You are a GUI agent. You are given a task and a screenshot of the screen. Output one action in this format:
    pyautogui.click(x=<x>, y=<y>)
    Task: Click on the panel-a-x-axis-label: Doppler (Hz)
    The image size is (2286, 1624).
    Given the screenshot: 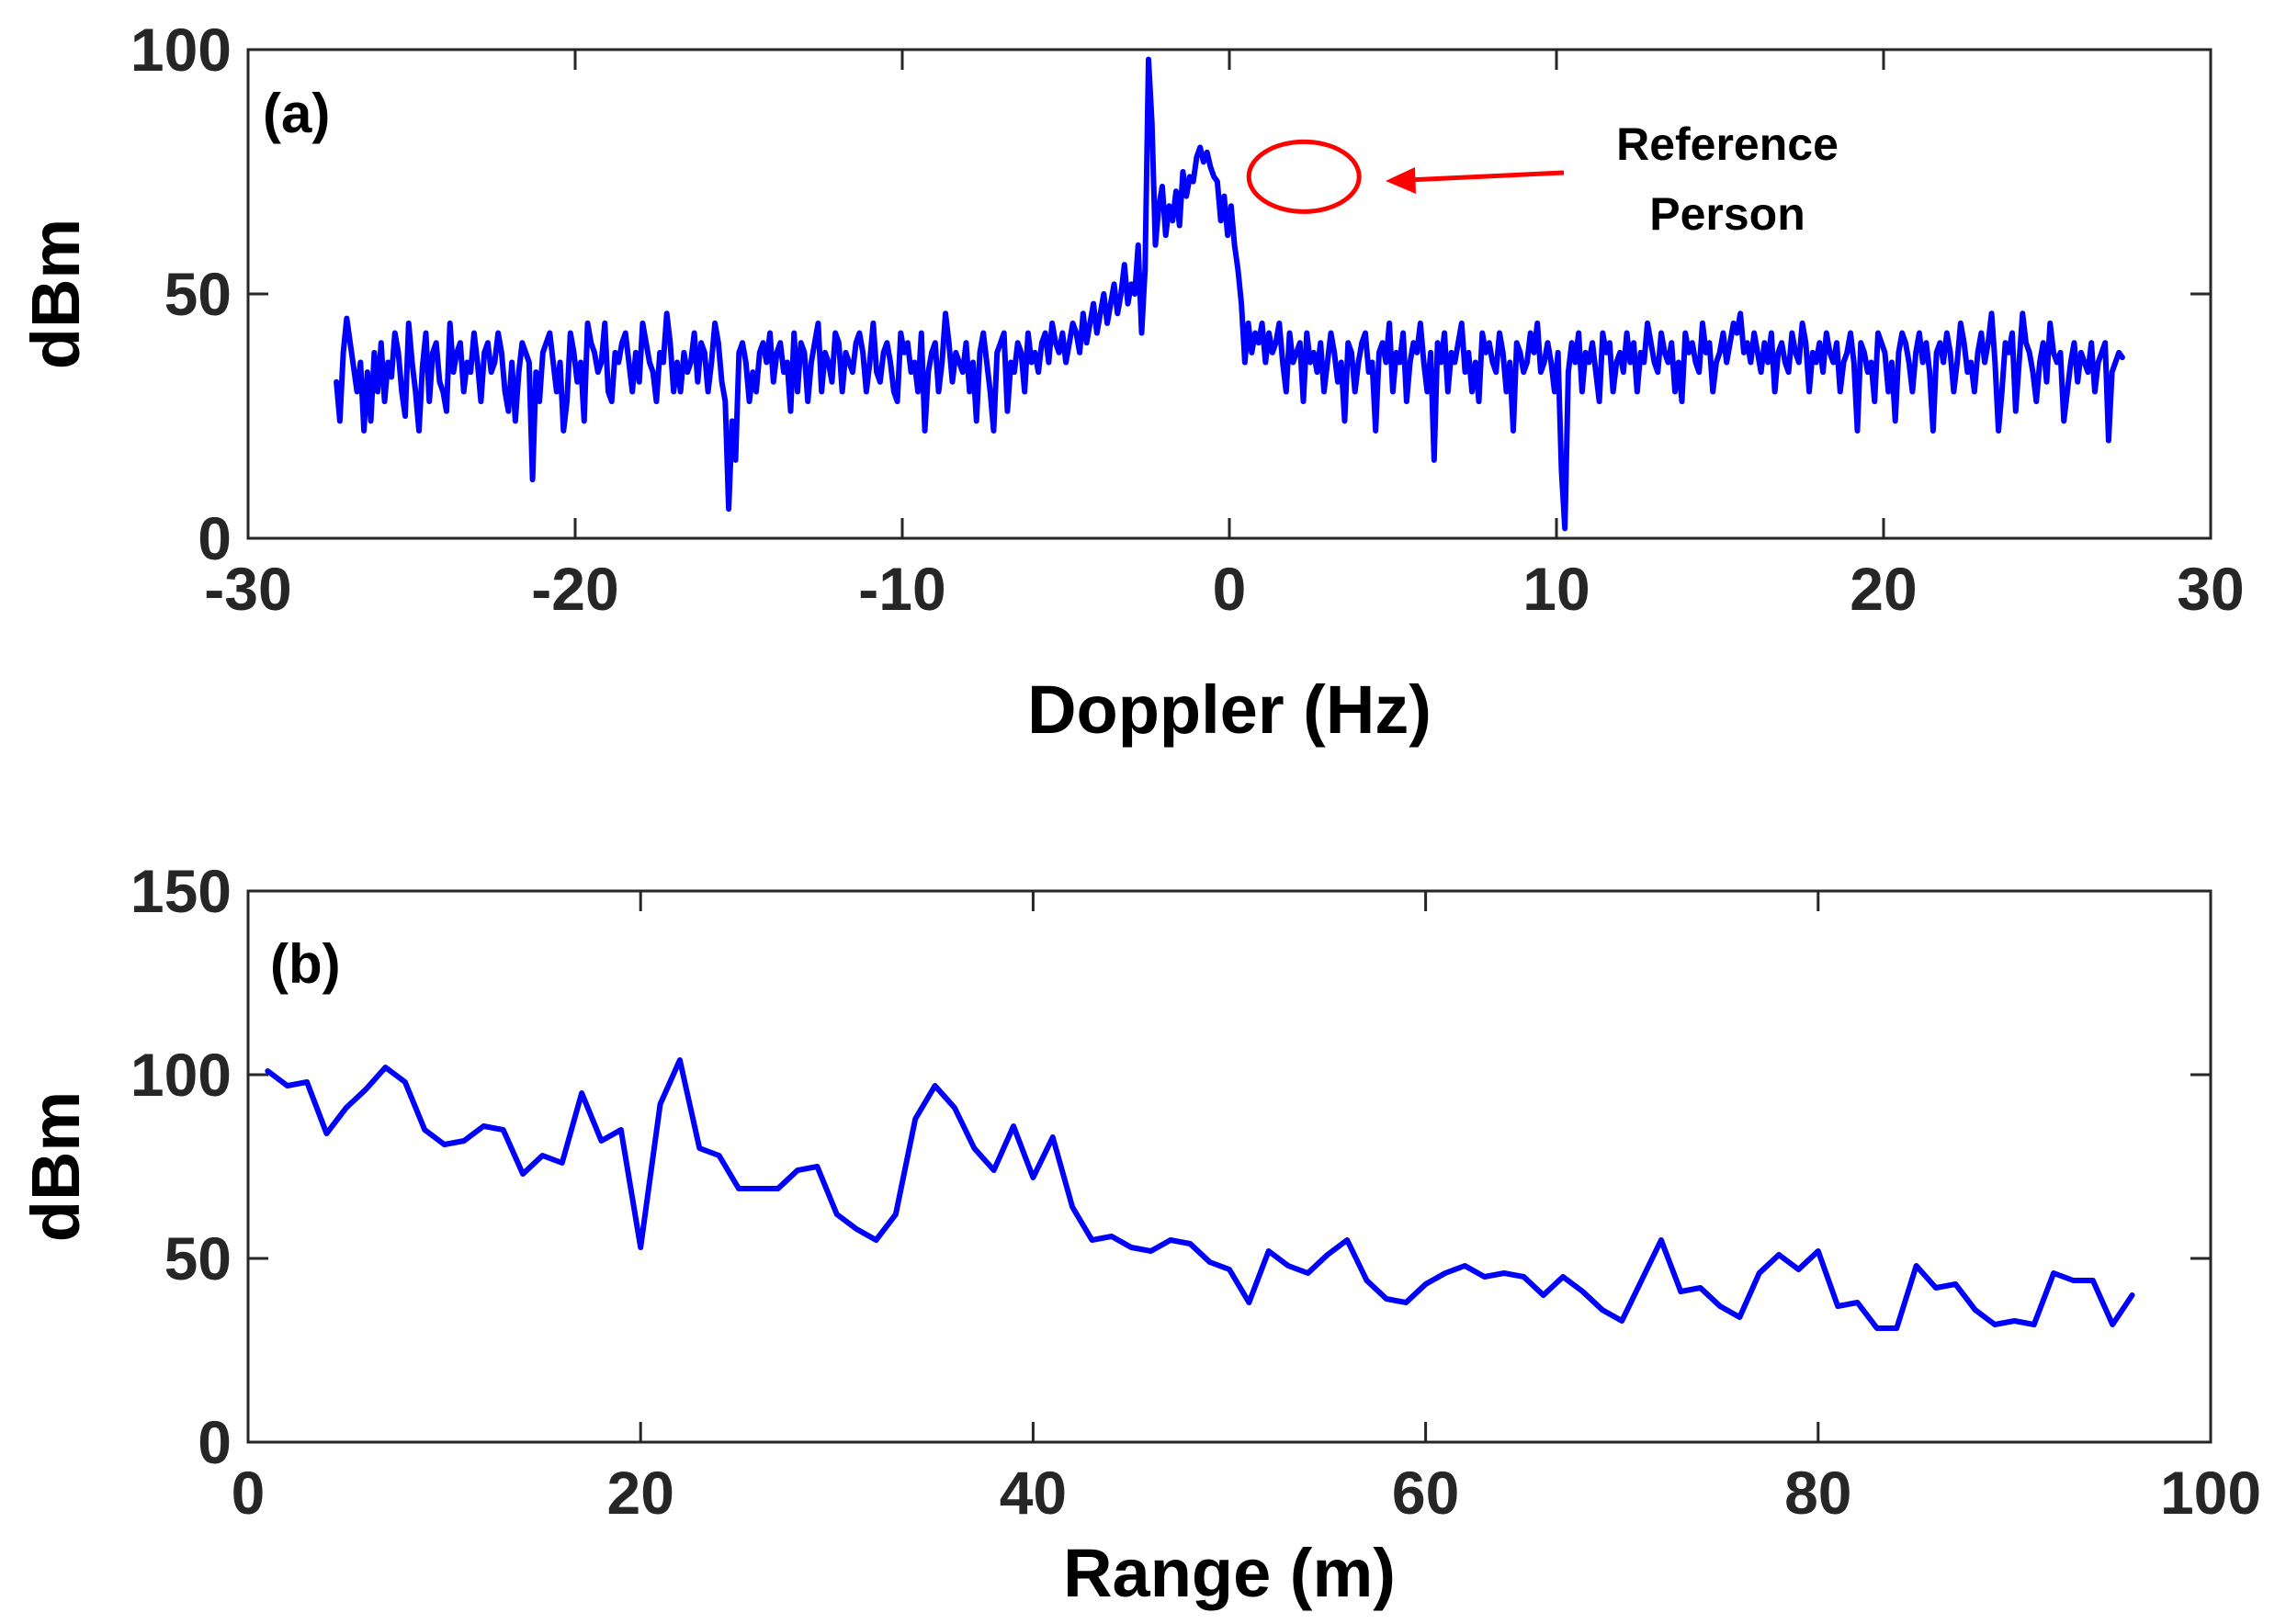 What is the action you would take?
    pyautogui.click(x=1229, y=709)
    